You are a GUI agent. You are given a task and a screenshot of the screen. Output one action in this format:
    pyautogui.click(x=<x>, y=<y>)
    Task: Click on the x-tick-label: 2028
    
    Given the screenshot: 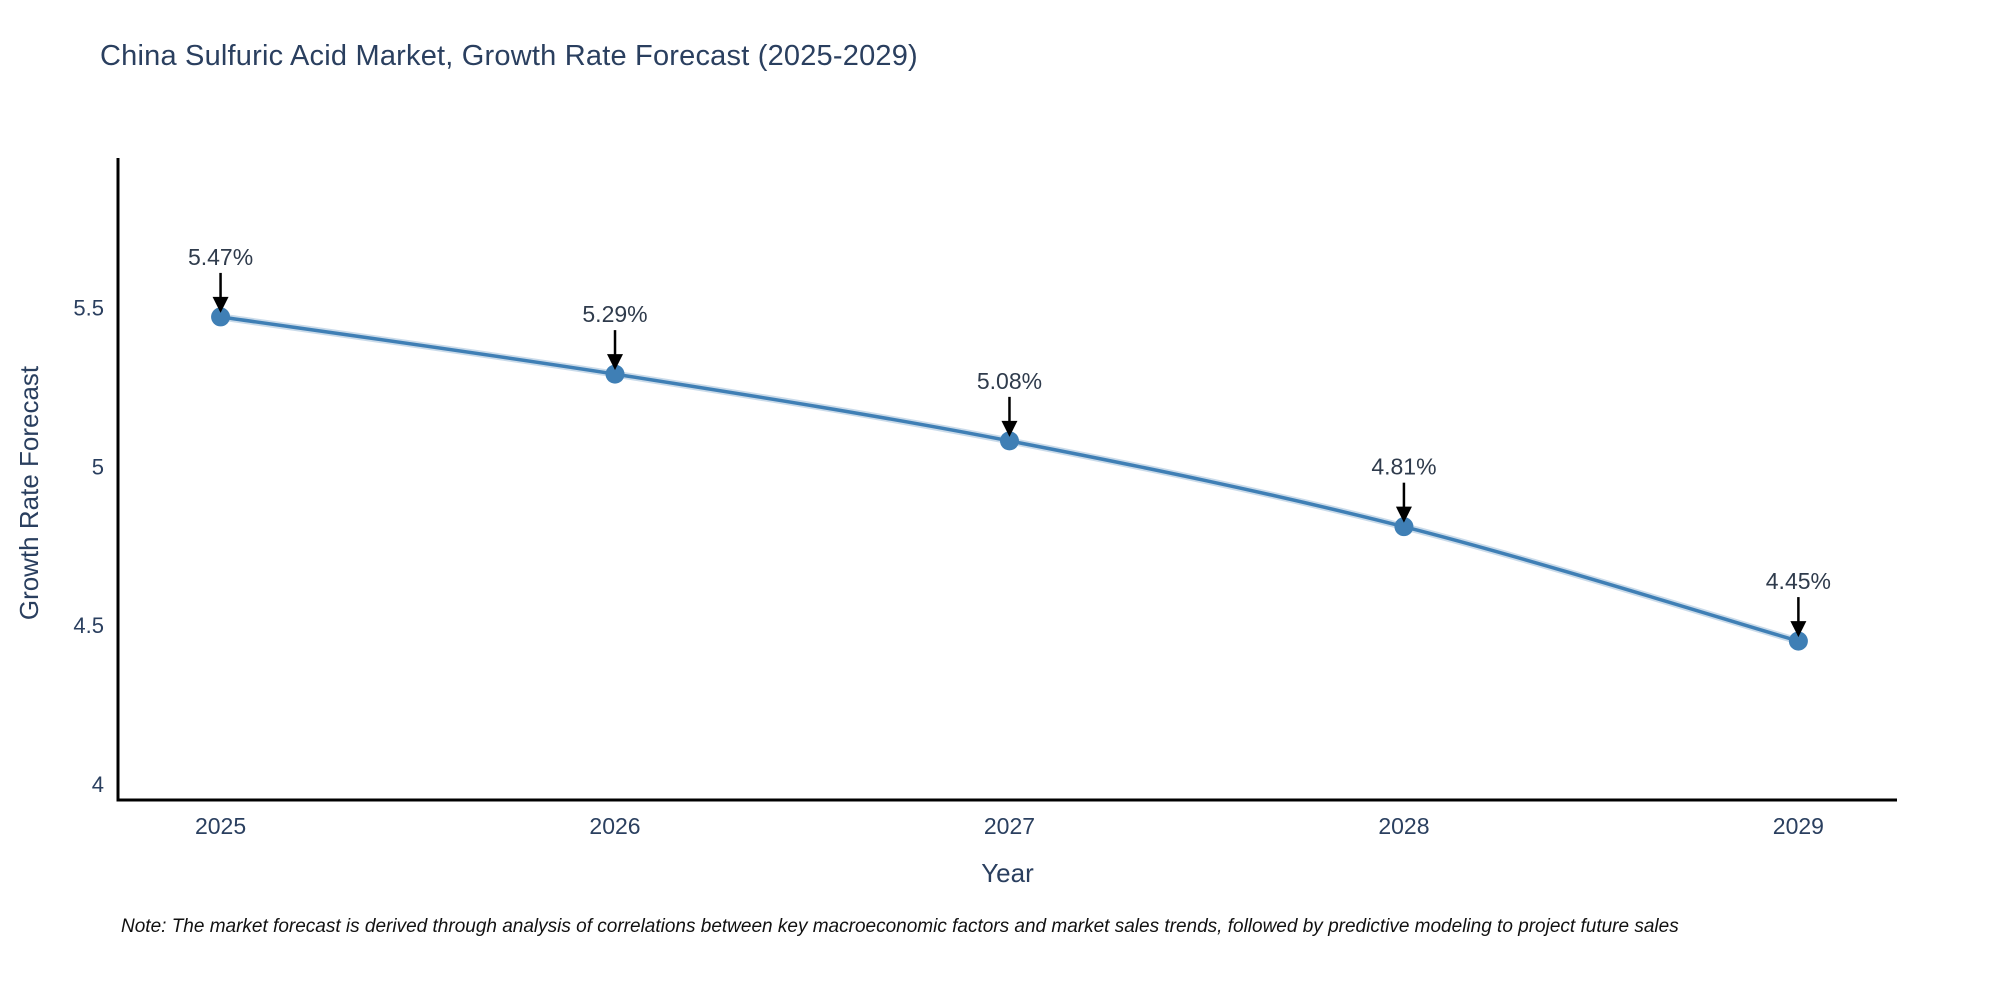 What is the action you would take?
    pyautogui.click(x=1403, y=826)
    